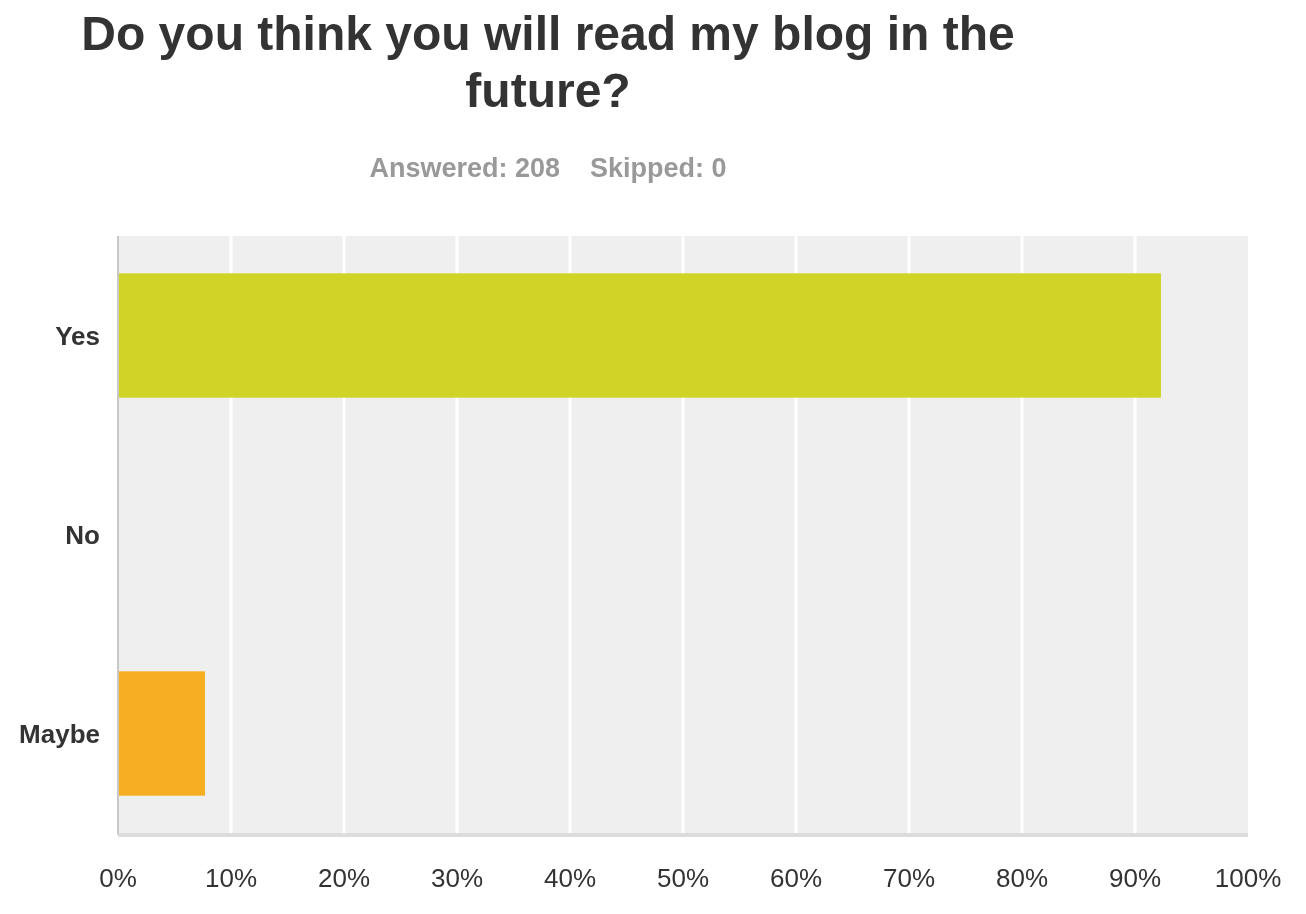 The image size is (1306, 914). What do you see at coordinates (548, 62) in the screenshot?
I see `chart-title: Do you think you will read my blog in the future?` at bounding box center [548, 62].